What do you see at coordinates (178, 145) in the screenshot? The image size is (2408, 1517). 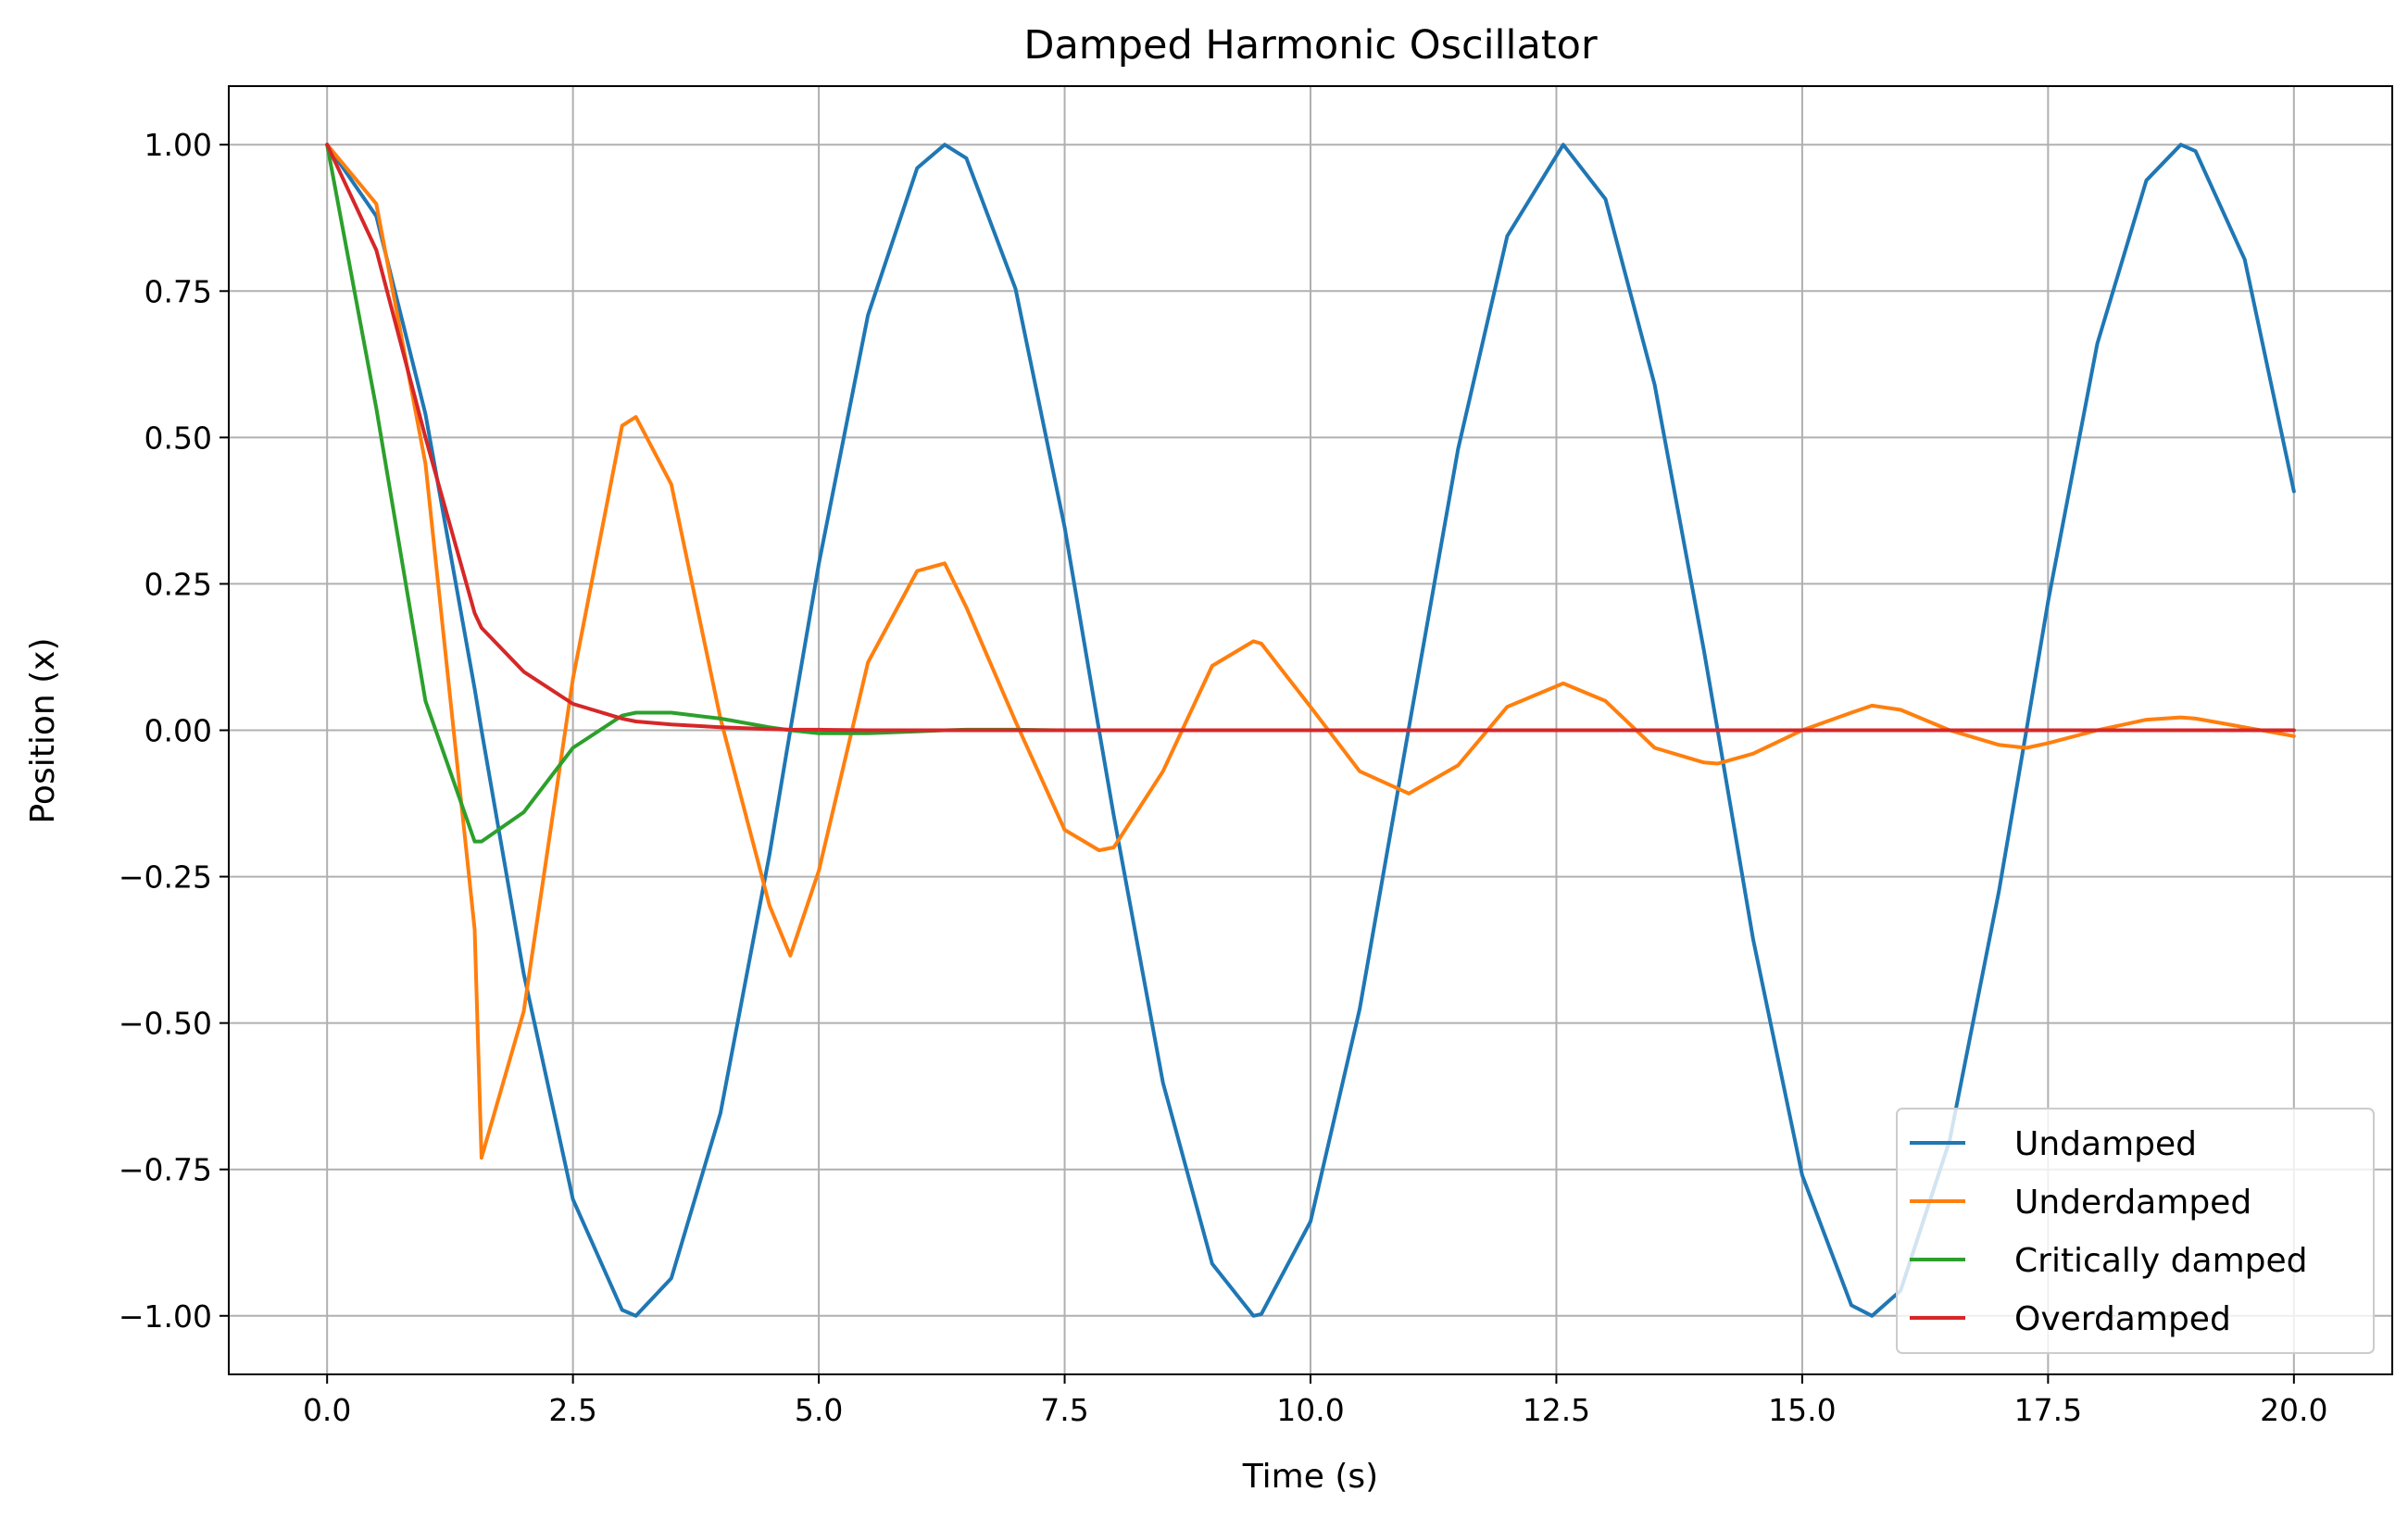 I see `y-tick-label: 1.00` at bounding box center [178, 145].